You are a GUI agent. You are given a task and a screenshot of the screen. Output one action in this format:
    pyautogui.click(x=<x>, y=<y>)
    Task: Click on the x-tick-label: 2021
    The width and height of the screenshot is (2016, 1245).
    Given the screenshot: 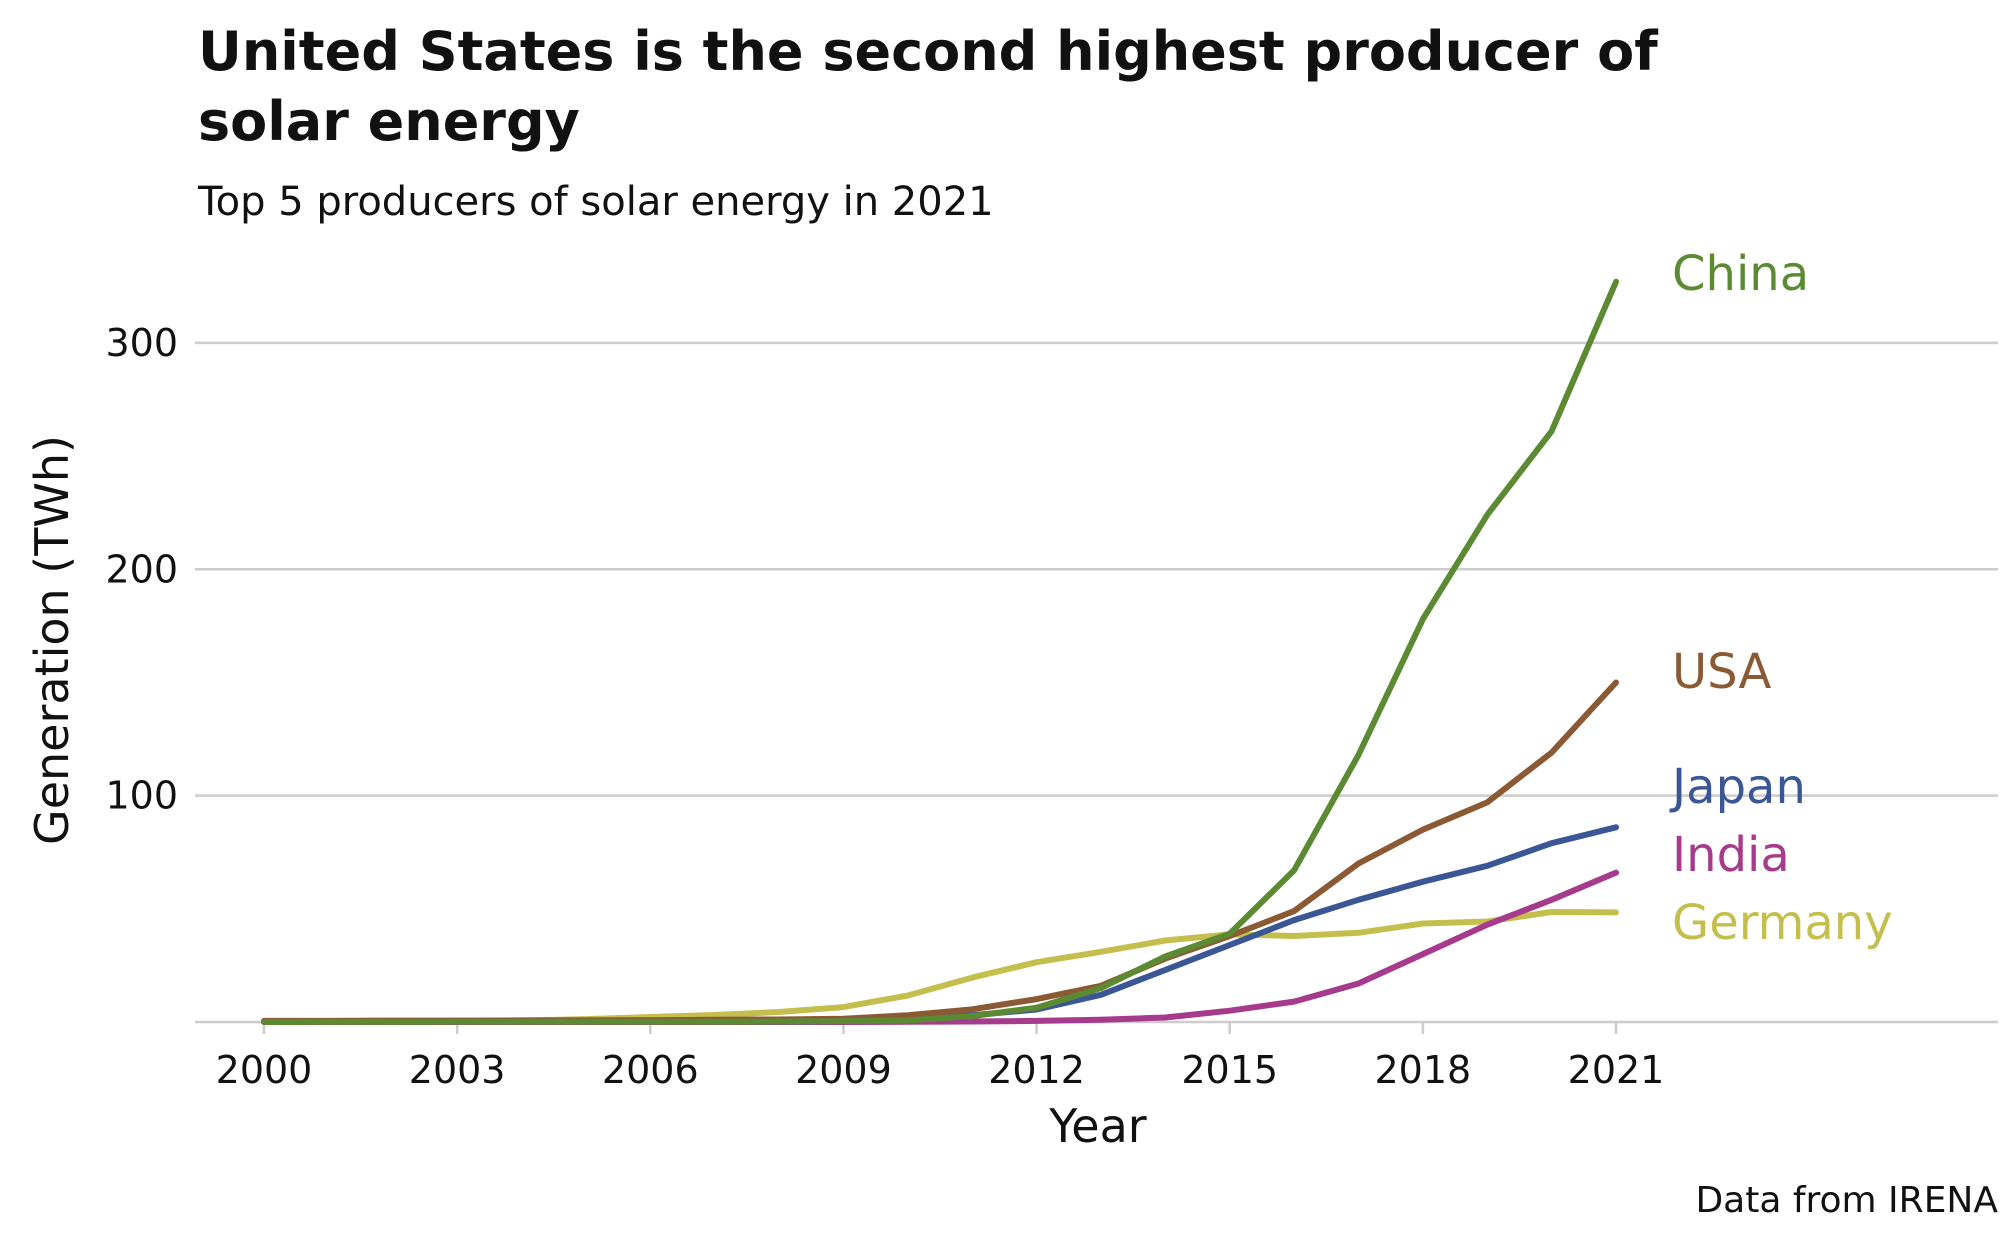 What is the action you would take?
    pyautogui.click(x=1616, y=1070)
    